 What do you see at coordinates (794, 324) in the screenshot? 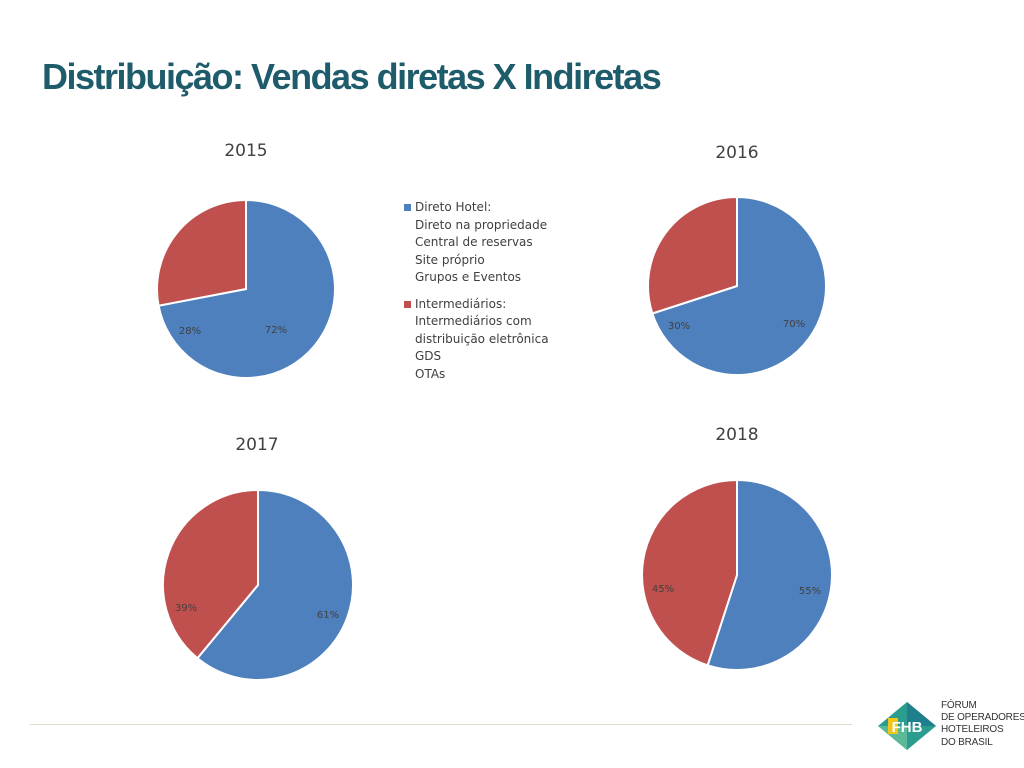
I see `data-label-direct: 70%` at bounding box center [794, 324].